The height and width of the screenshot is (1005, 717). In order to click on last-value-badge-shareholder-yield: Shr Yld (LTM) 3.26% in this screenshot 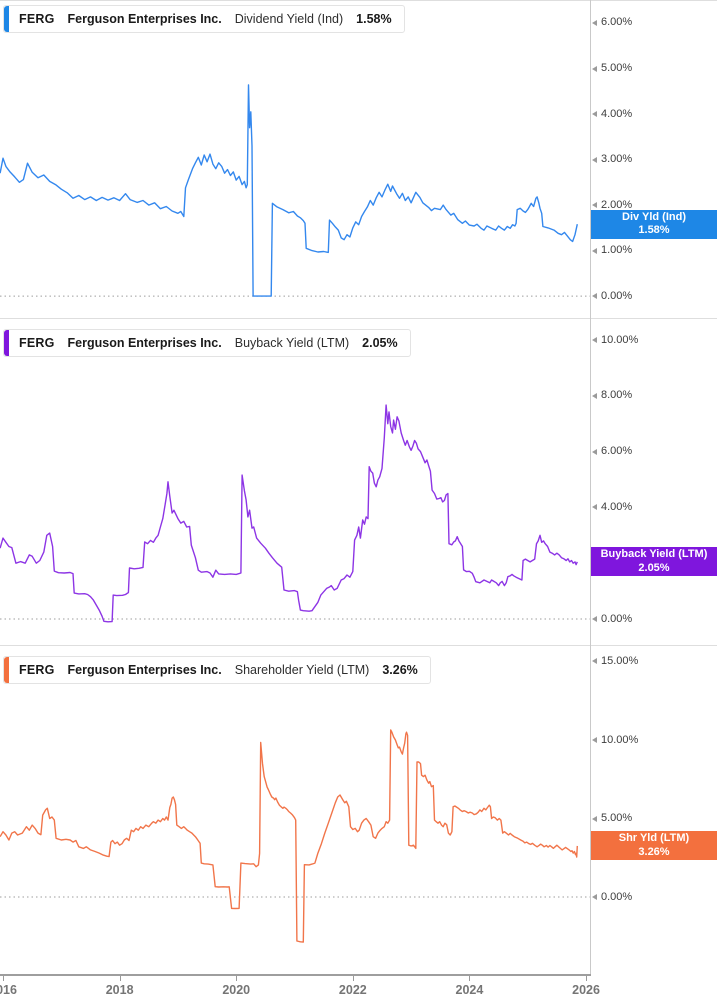, I will do `click(654, 846)`.